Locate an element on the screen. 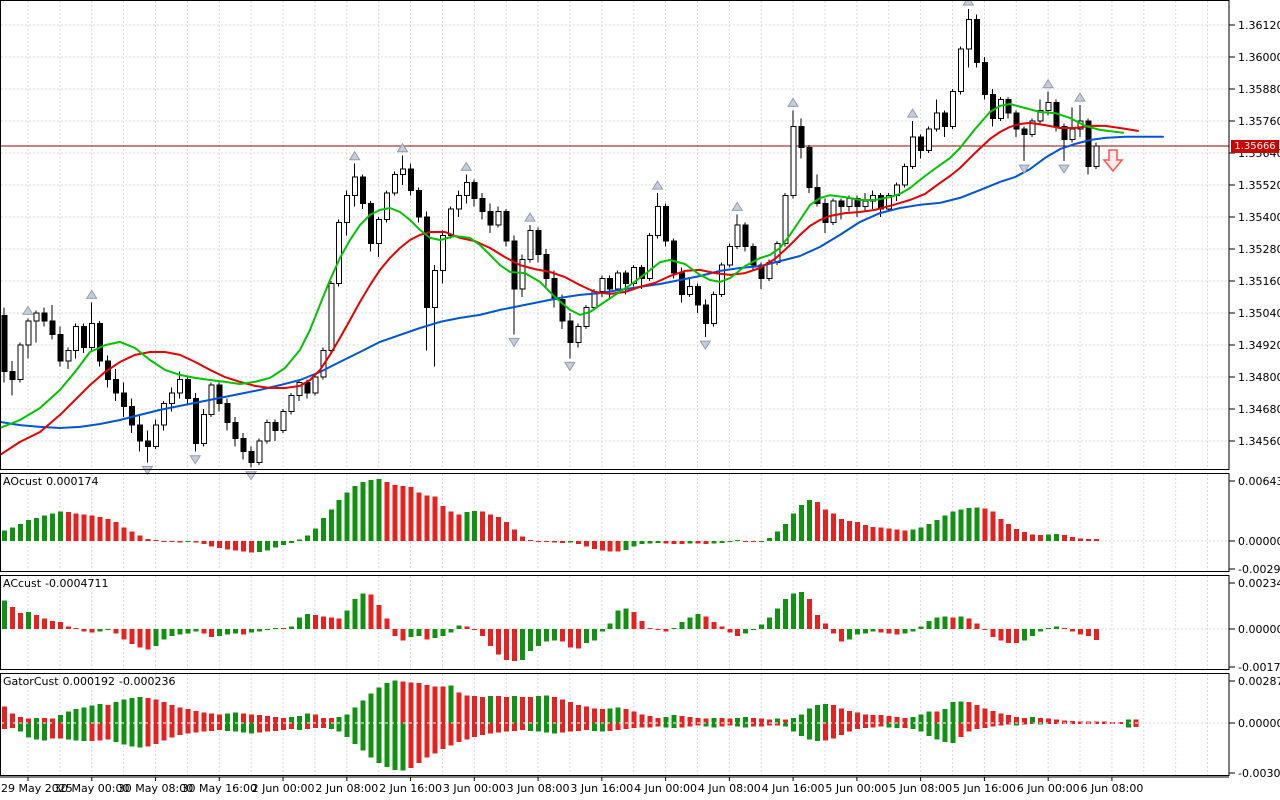 The image size is (1280, 800). ao-panel-header: AOcust 0.000174 is located at coordinates (53, 481).